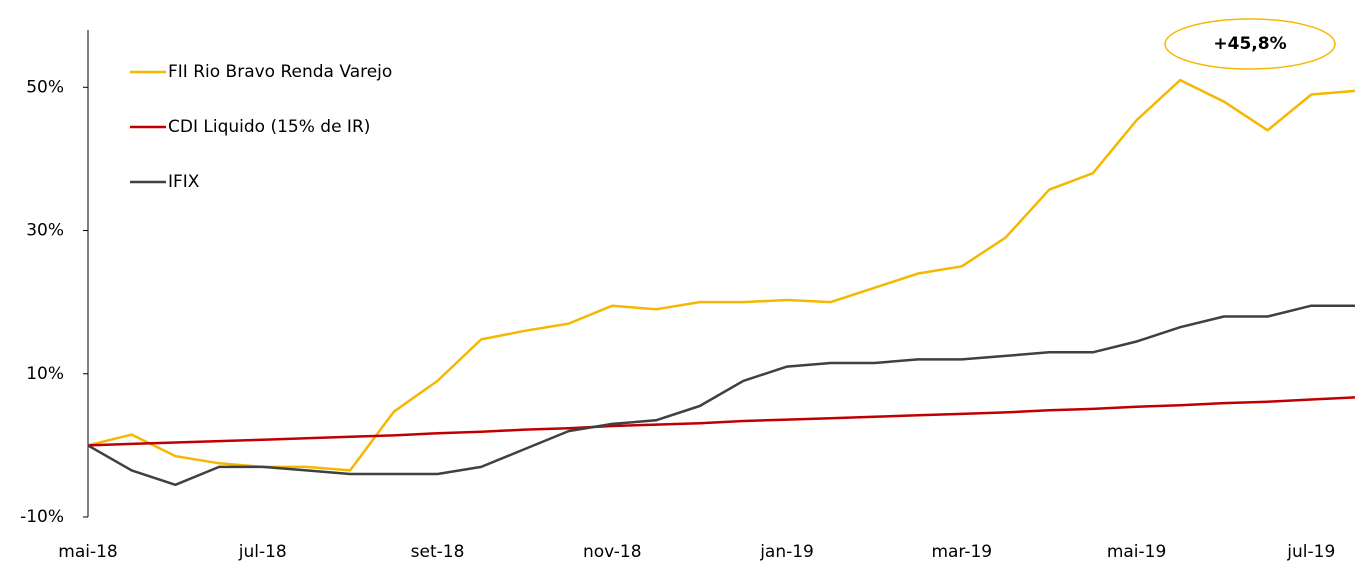 The image size is (1361, 572). Describe the element at coordinates (45, 374) in the screenshot. I see `y-tick-label: 10%` at that location.